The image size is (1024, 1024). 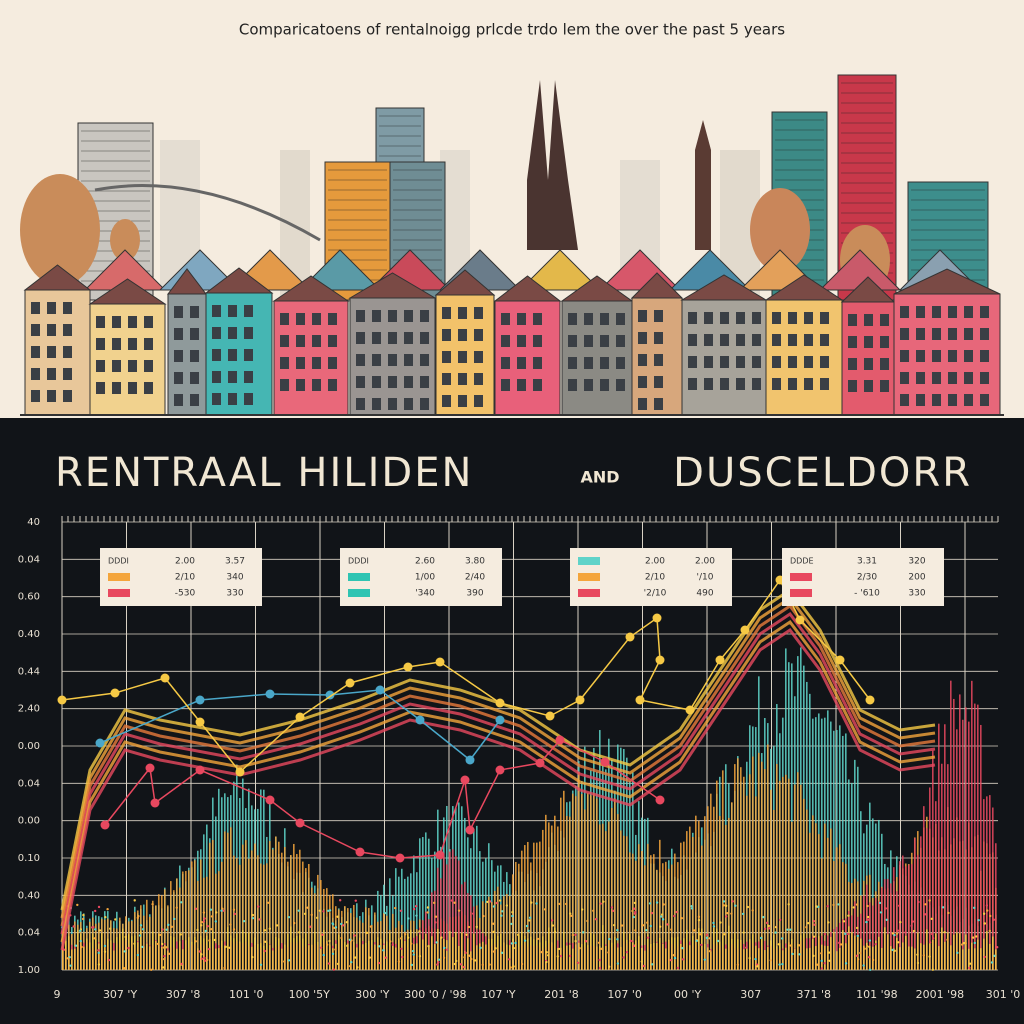 I want to click on y-label: 0.00, so click(x=29, y=746).